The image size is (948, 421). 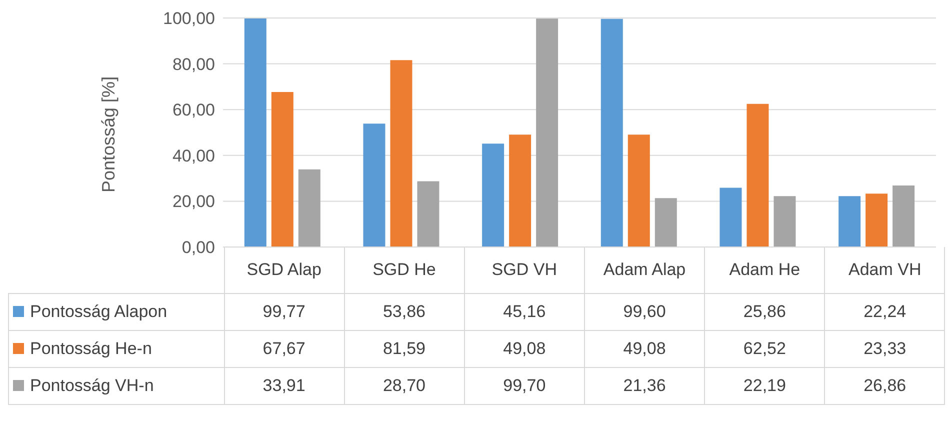 I want to click on data-label: 81,59, so click(x=404, y=349).